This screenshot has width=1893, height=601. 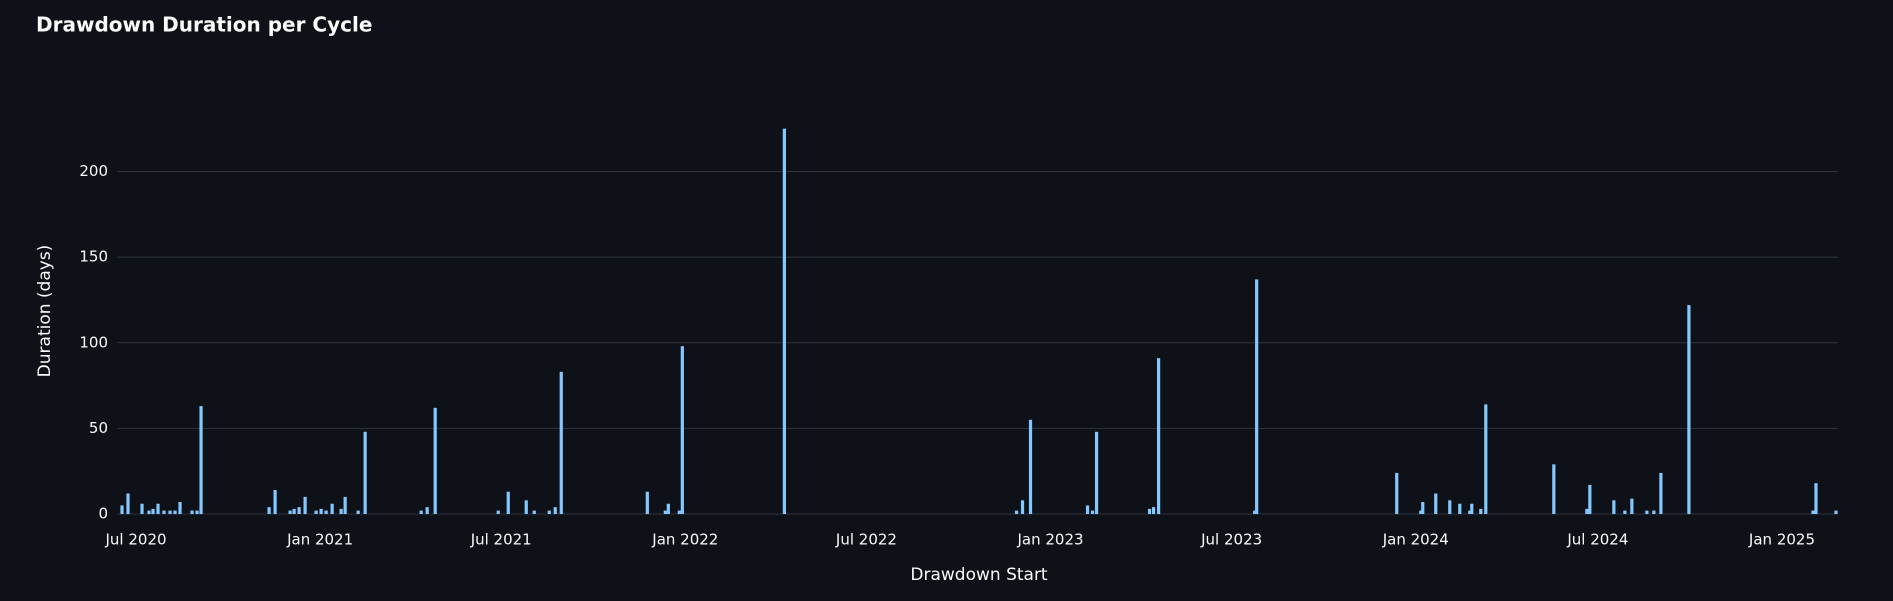 I want to click on x-tick-label: Jul 2020, so click(x=135, y=540).